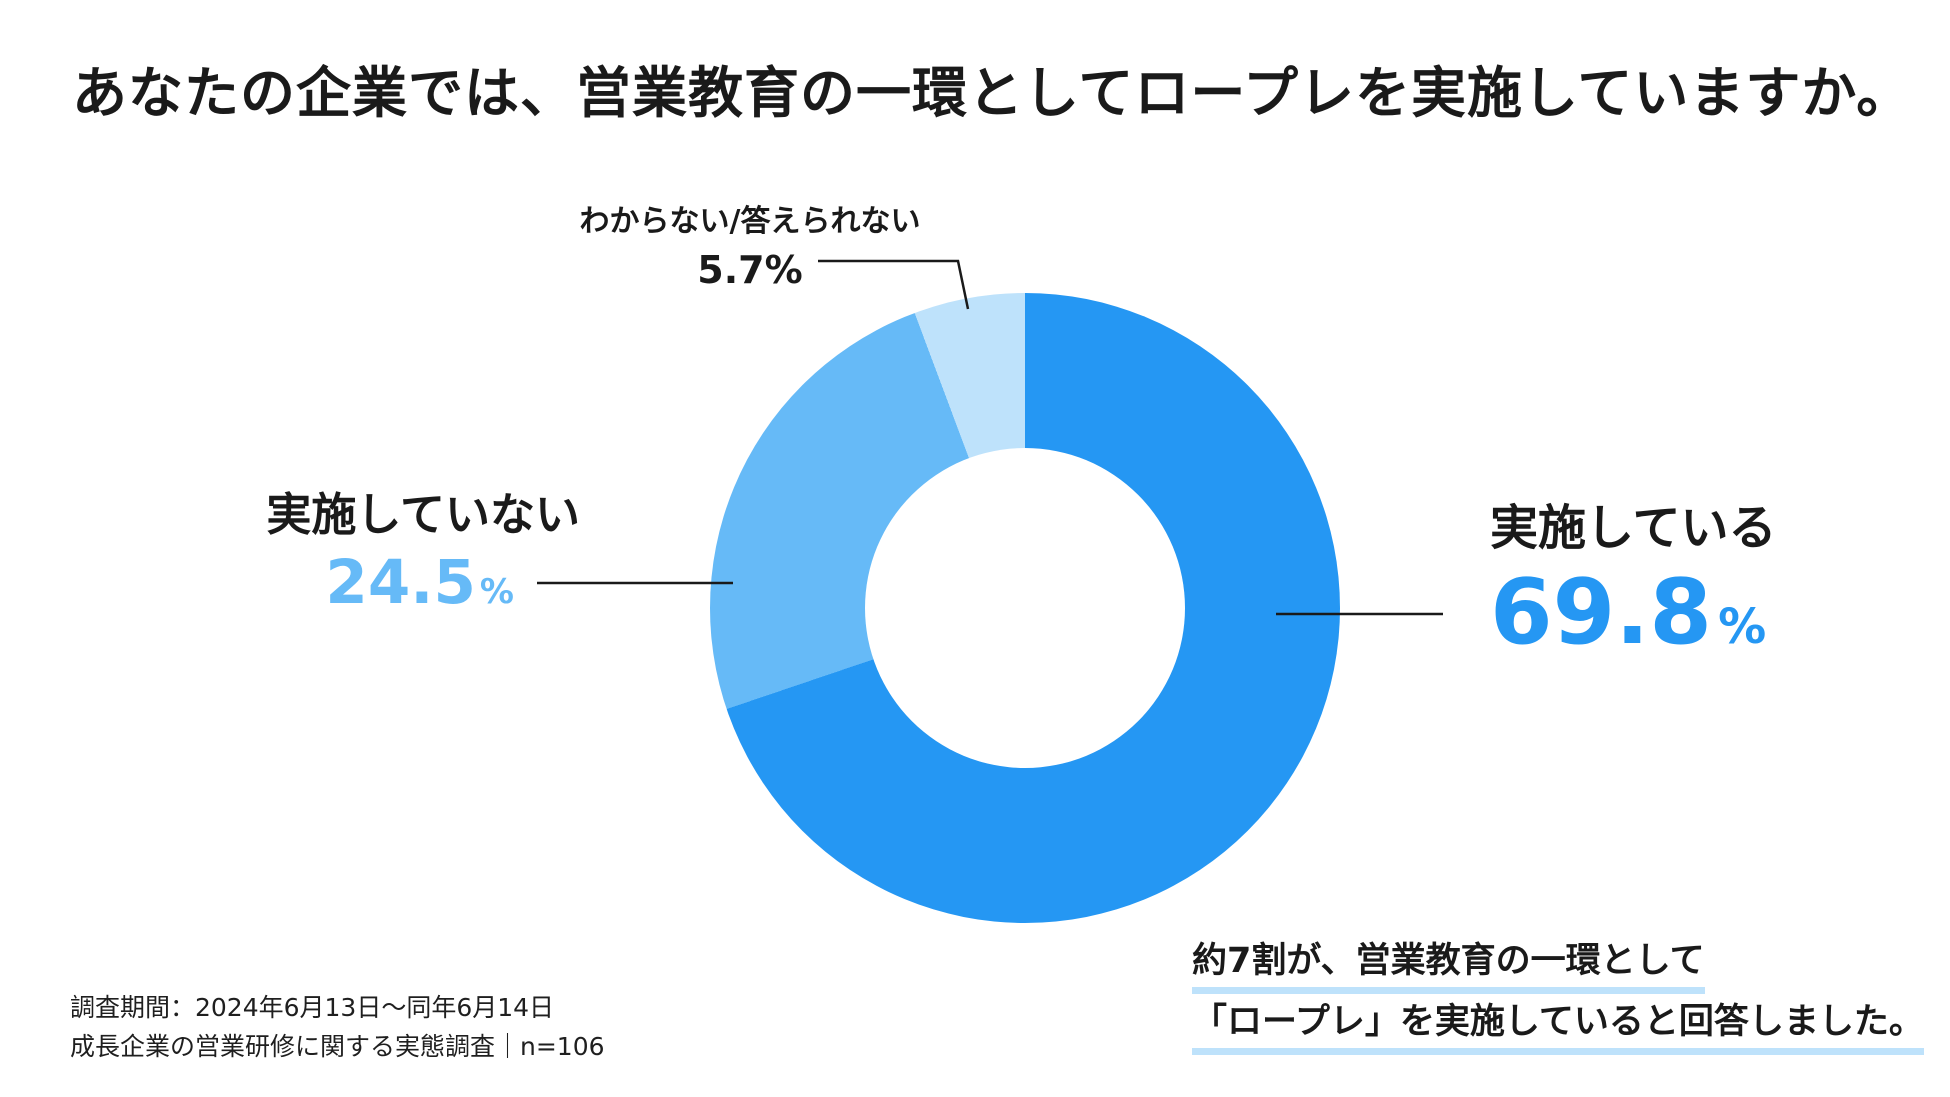 Image resolution: width=1950 pixels, height=1097 pixels. What do you see at coordinates (337, 1046) in the screenshot?
I see `survey-name: 成長企業の営業研修に関する実態調査｜n=106` at bounding box center [337, 1046].